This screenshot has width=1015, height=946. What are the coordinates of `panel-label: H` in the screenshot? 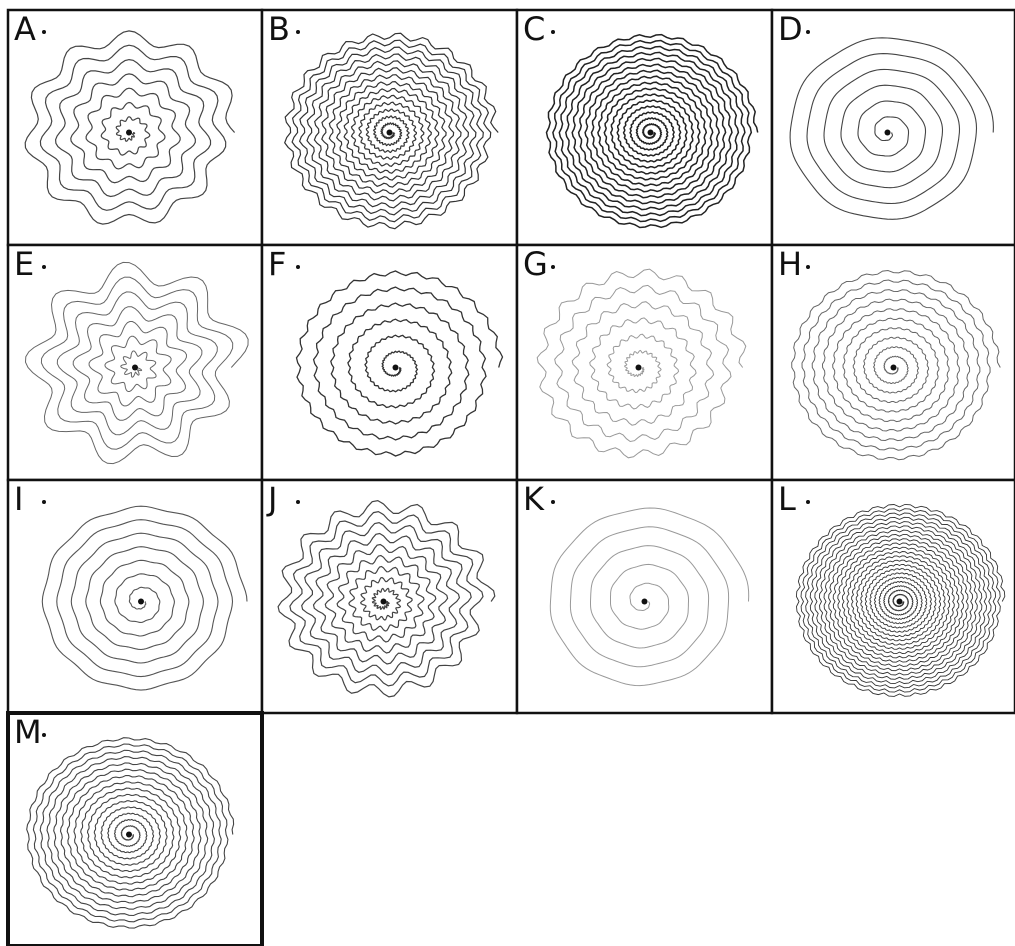 It's located at (790, 264).